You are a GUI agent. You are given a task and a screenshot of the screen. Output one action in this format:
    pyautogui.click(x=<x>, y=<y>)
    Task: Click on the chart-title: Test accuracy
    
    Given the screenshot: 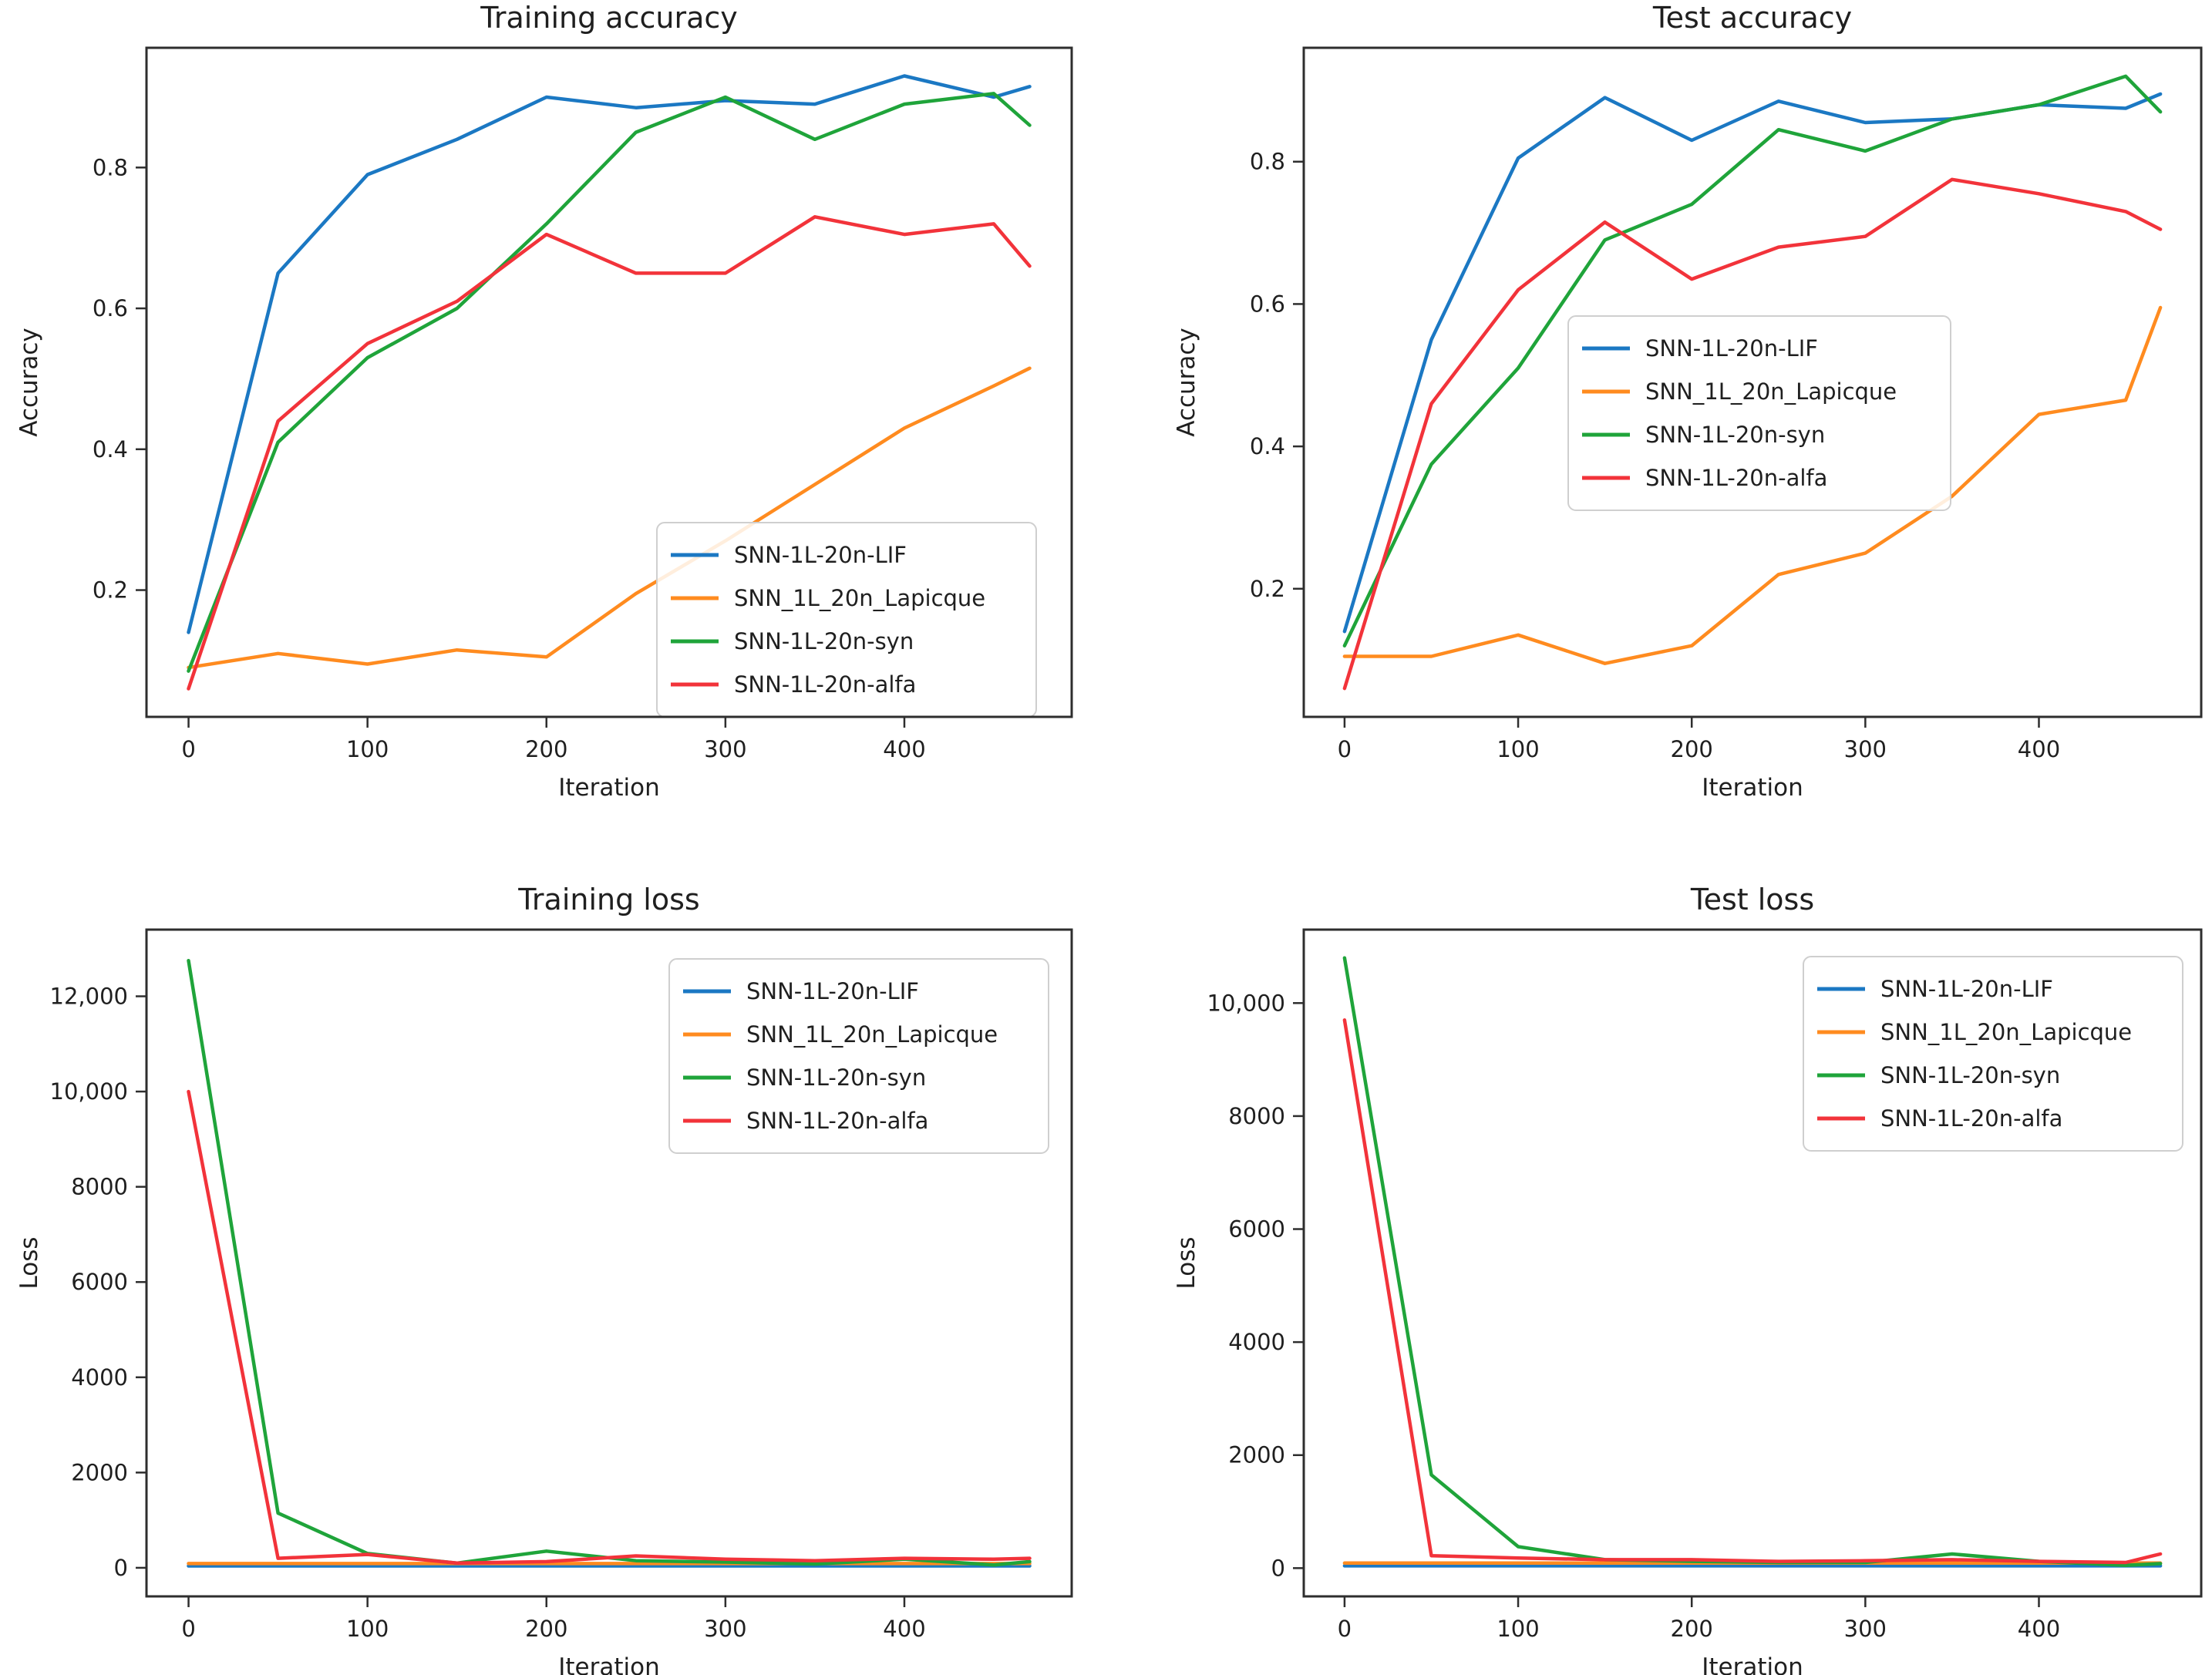 What is the action you would take?
    pyautogui.click(x=1752, y=18)
    